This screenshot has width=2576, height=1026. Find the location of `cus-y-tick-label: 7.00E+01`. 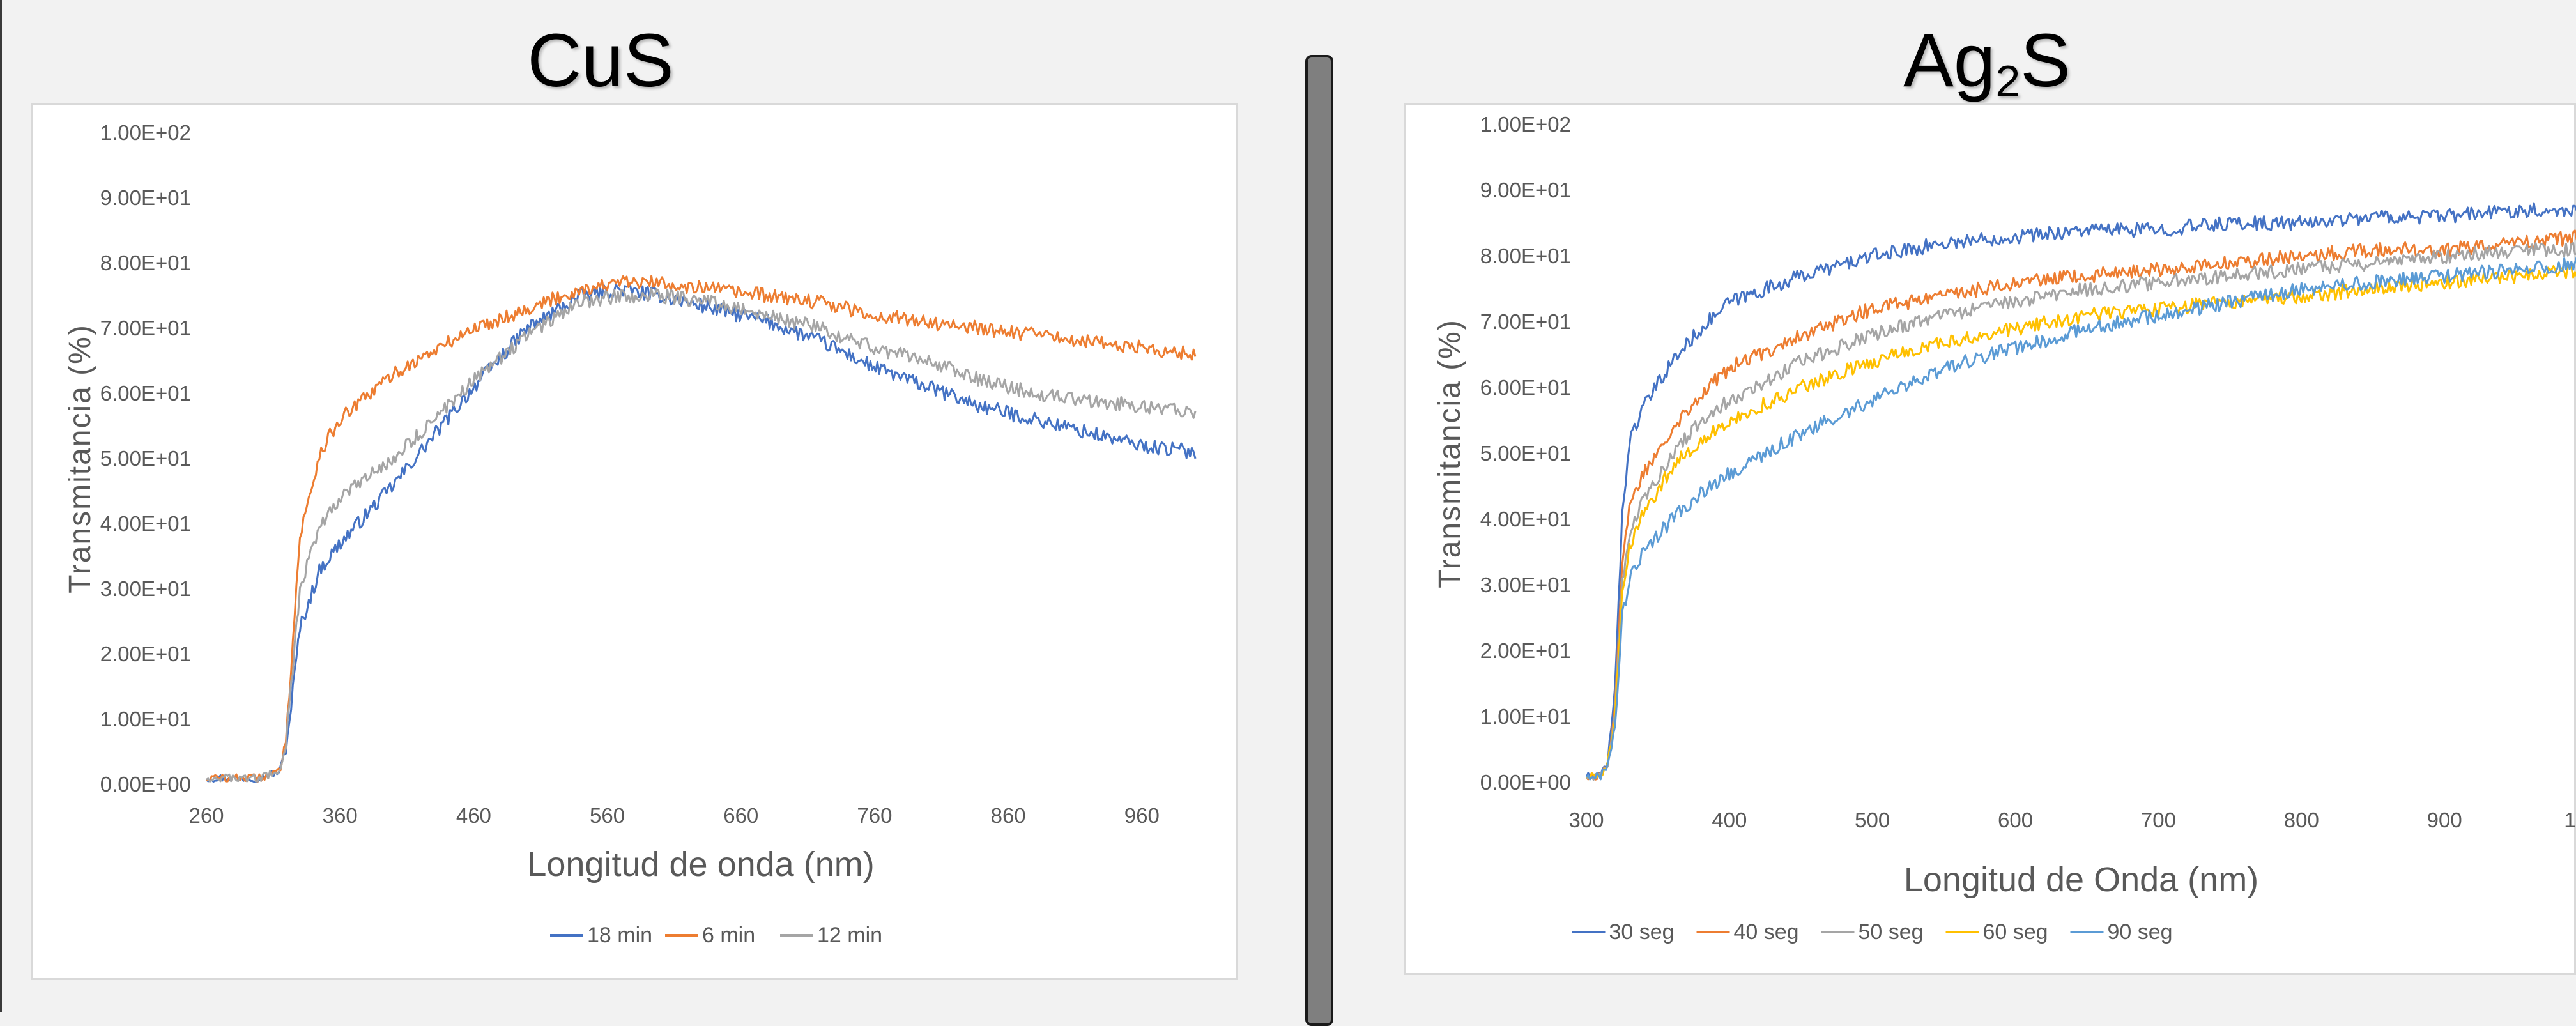

cus-y-tick-label: 7.00E+01 is located at coordinates (145, 328).